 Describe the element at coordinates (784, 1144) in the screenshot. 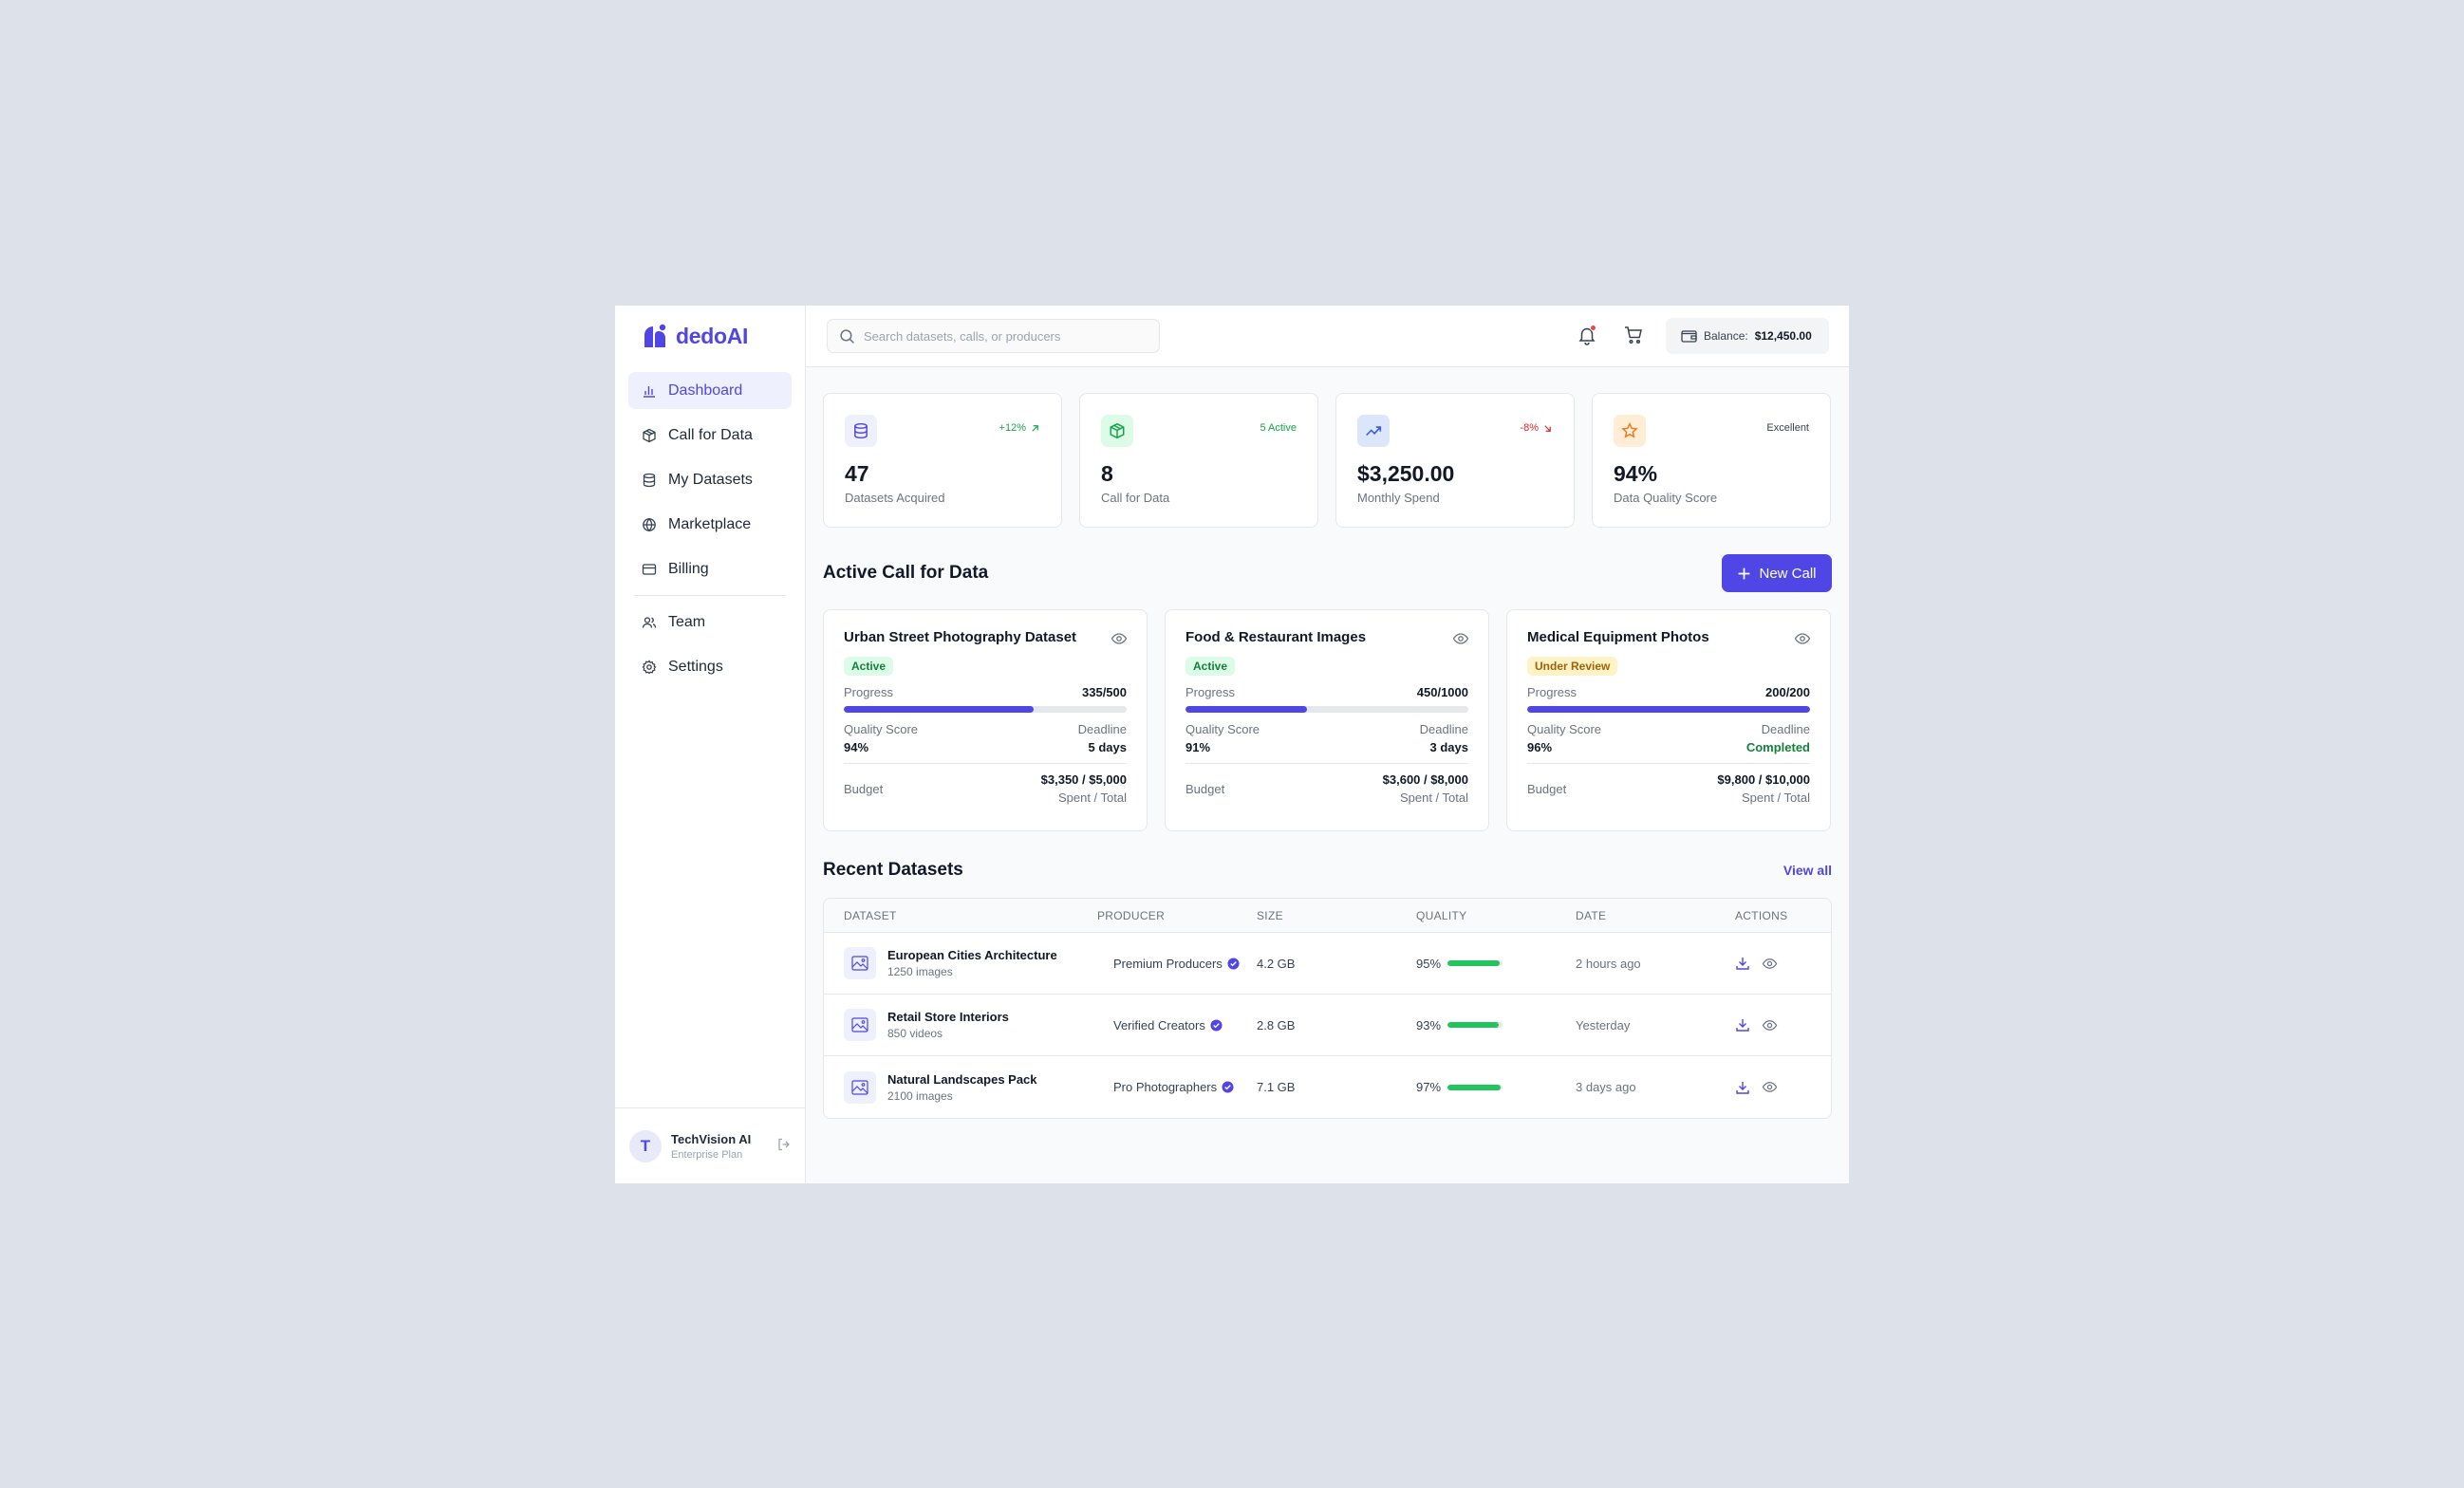

I see `logout-icon` at that location.